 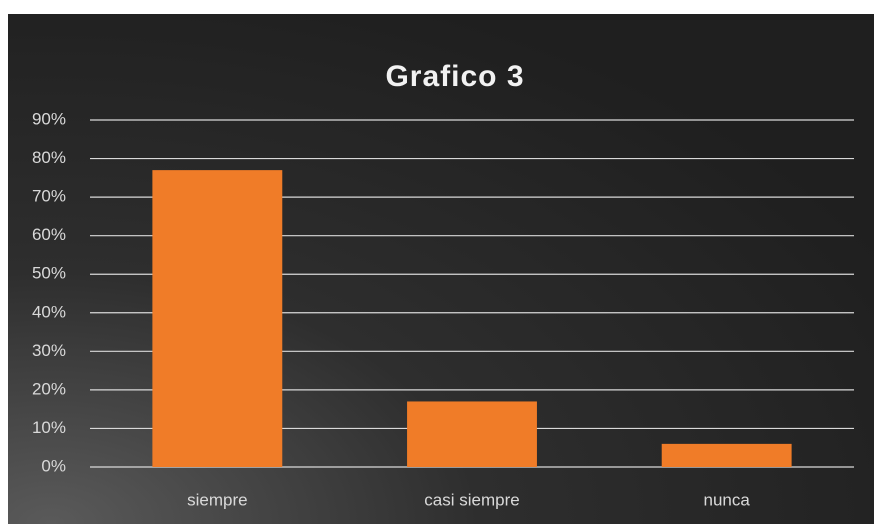 What do you see at coordinates (49, 350) in the screenshot?
I see `y-tick-label: 30%` at bounding box center [49, 350].